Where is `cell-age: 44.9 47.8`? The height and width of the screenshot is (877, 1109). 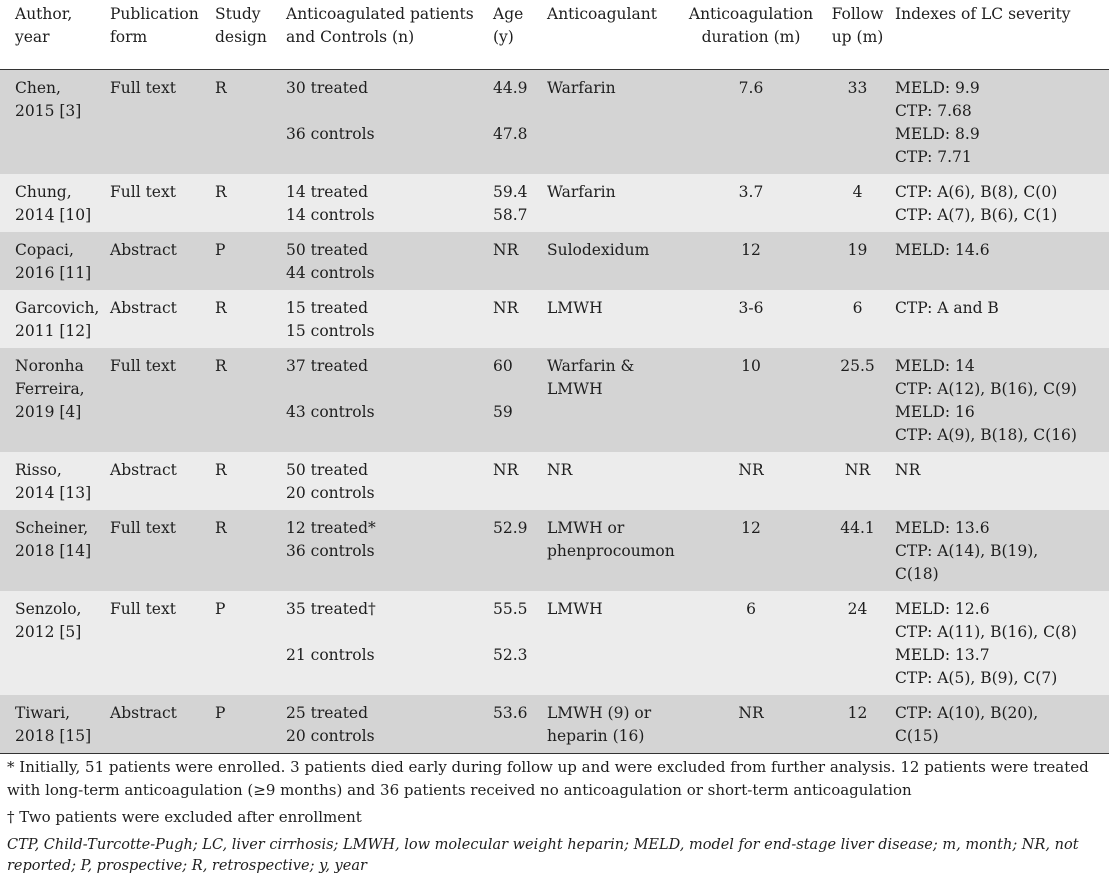
cell-age: 44.9 47.8 is located at coordinates (520, 121).